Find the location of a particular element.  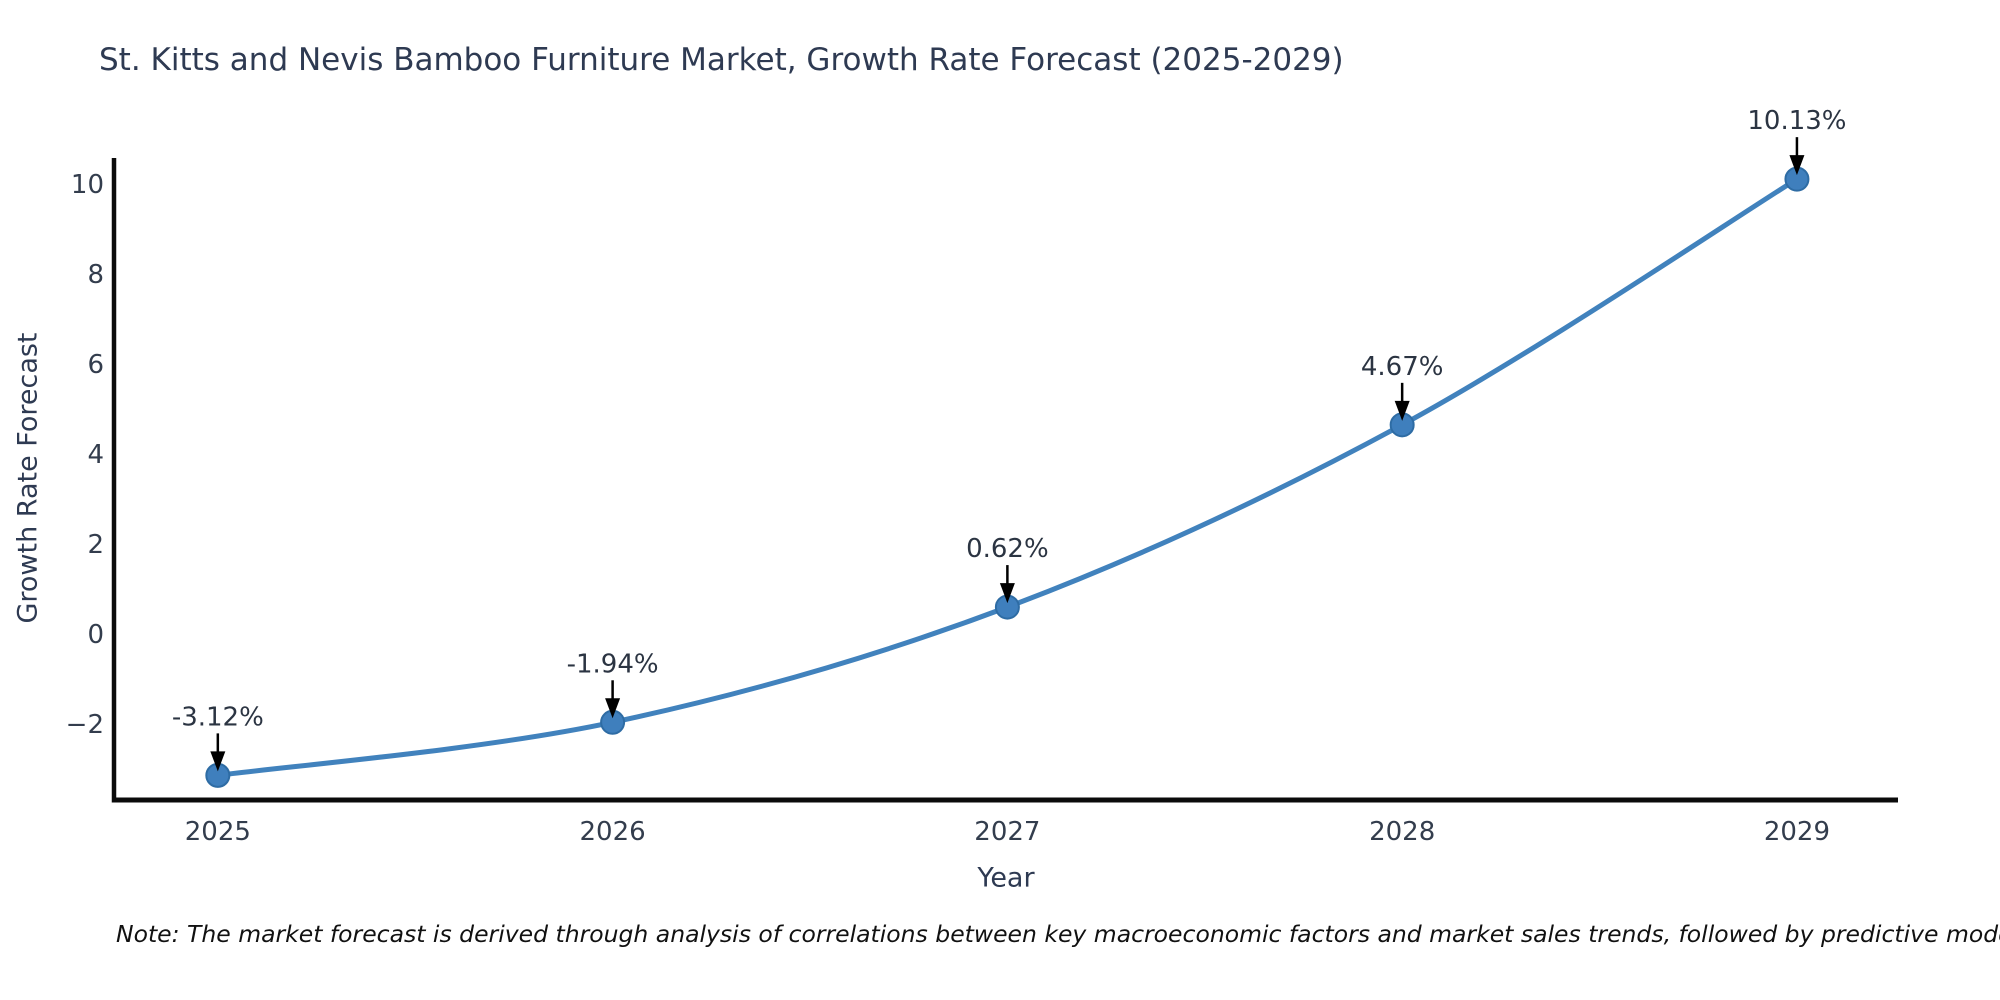

annotation-label: -1.94% is located at coordinates (613, 664).